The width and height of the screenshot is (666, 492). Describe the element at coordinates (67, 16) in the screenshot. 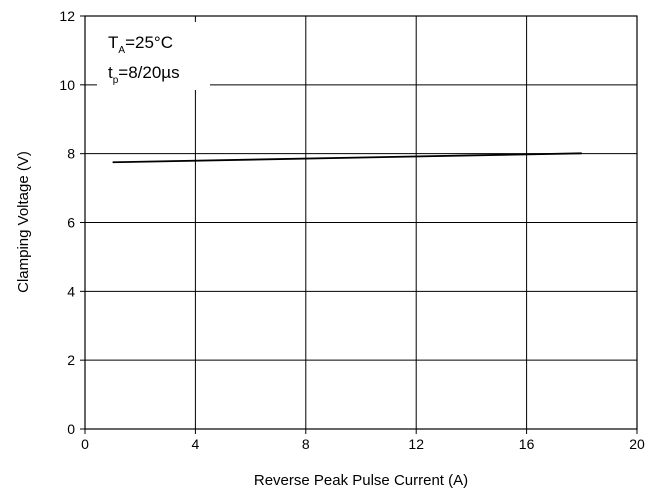

I see `y-tick-label: 12` at that location.